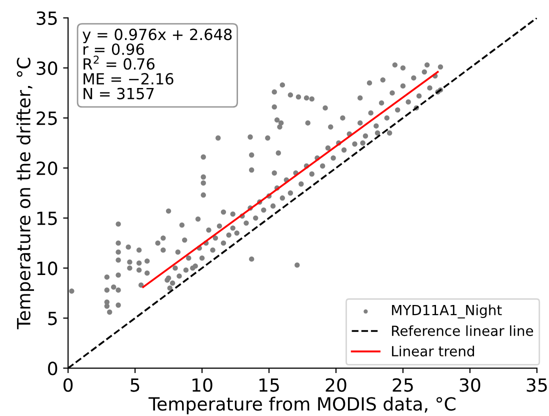  Describe the element at coordinates (336, 385) in the screenshot. I see `x-tick-label: 20` at that location.